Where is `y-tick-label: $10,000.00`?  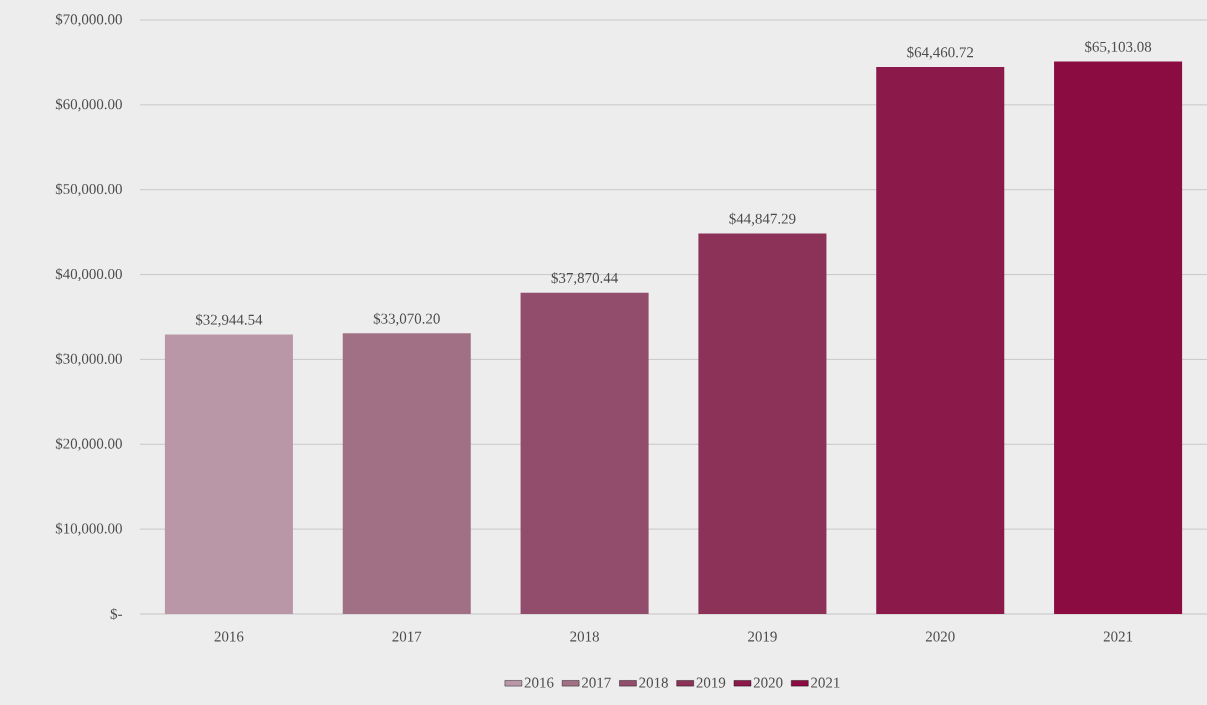 y-tick-label: $10,000.00 is located at coordinates (88, 529).